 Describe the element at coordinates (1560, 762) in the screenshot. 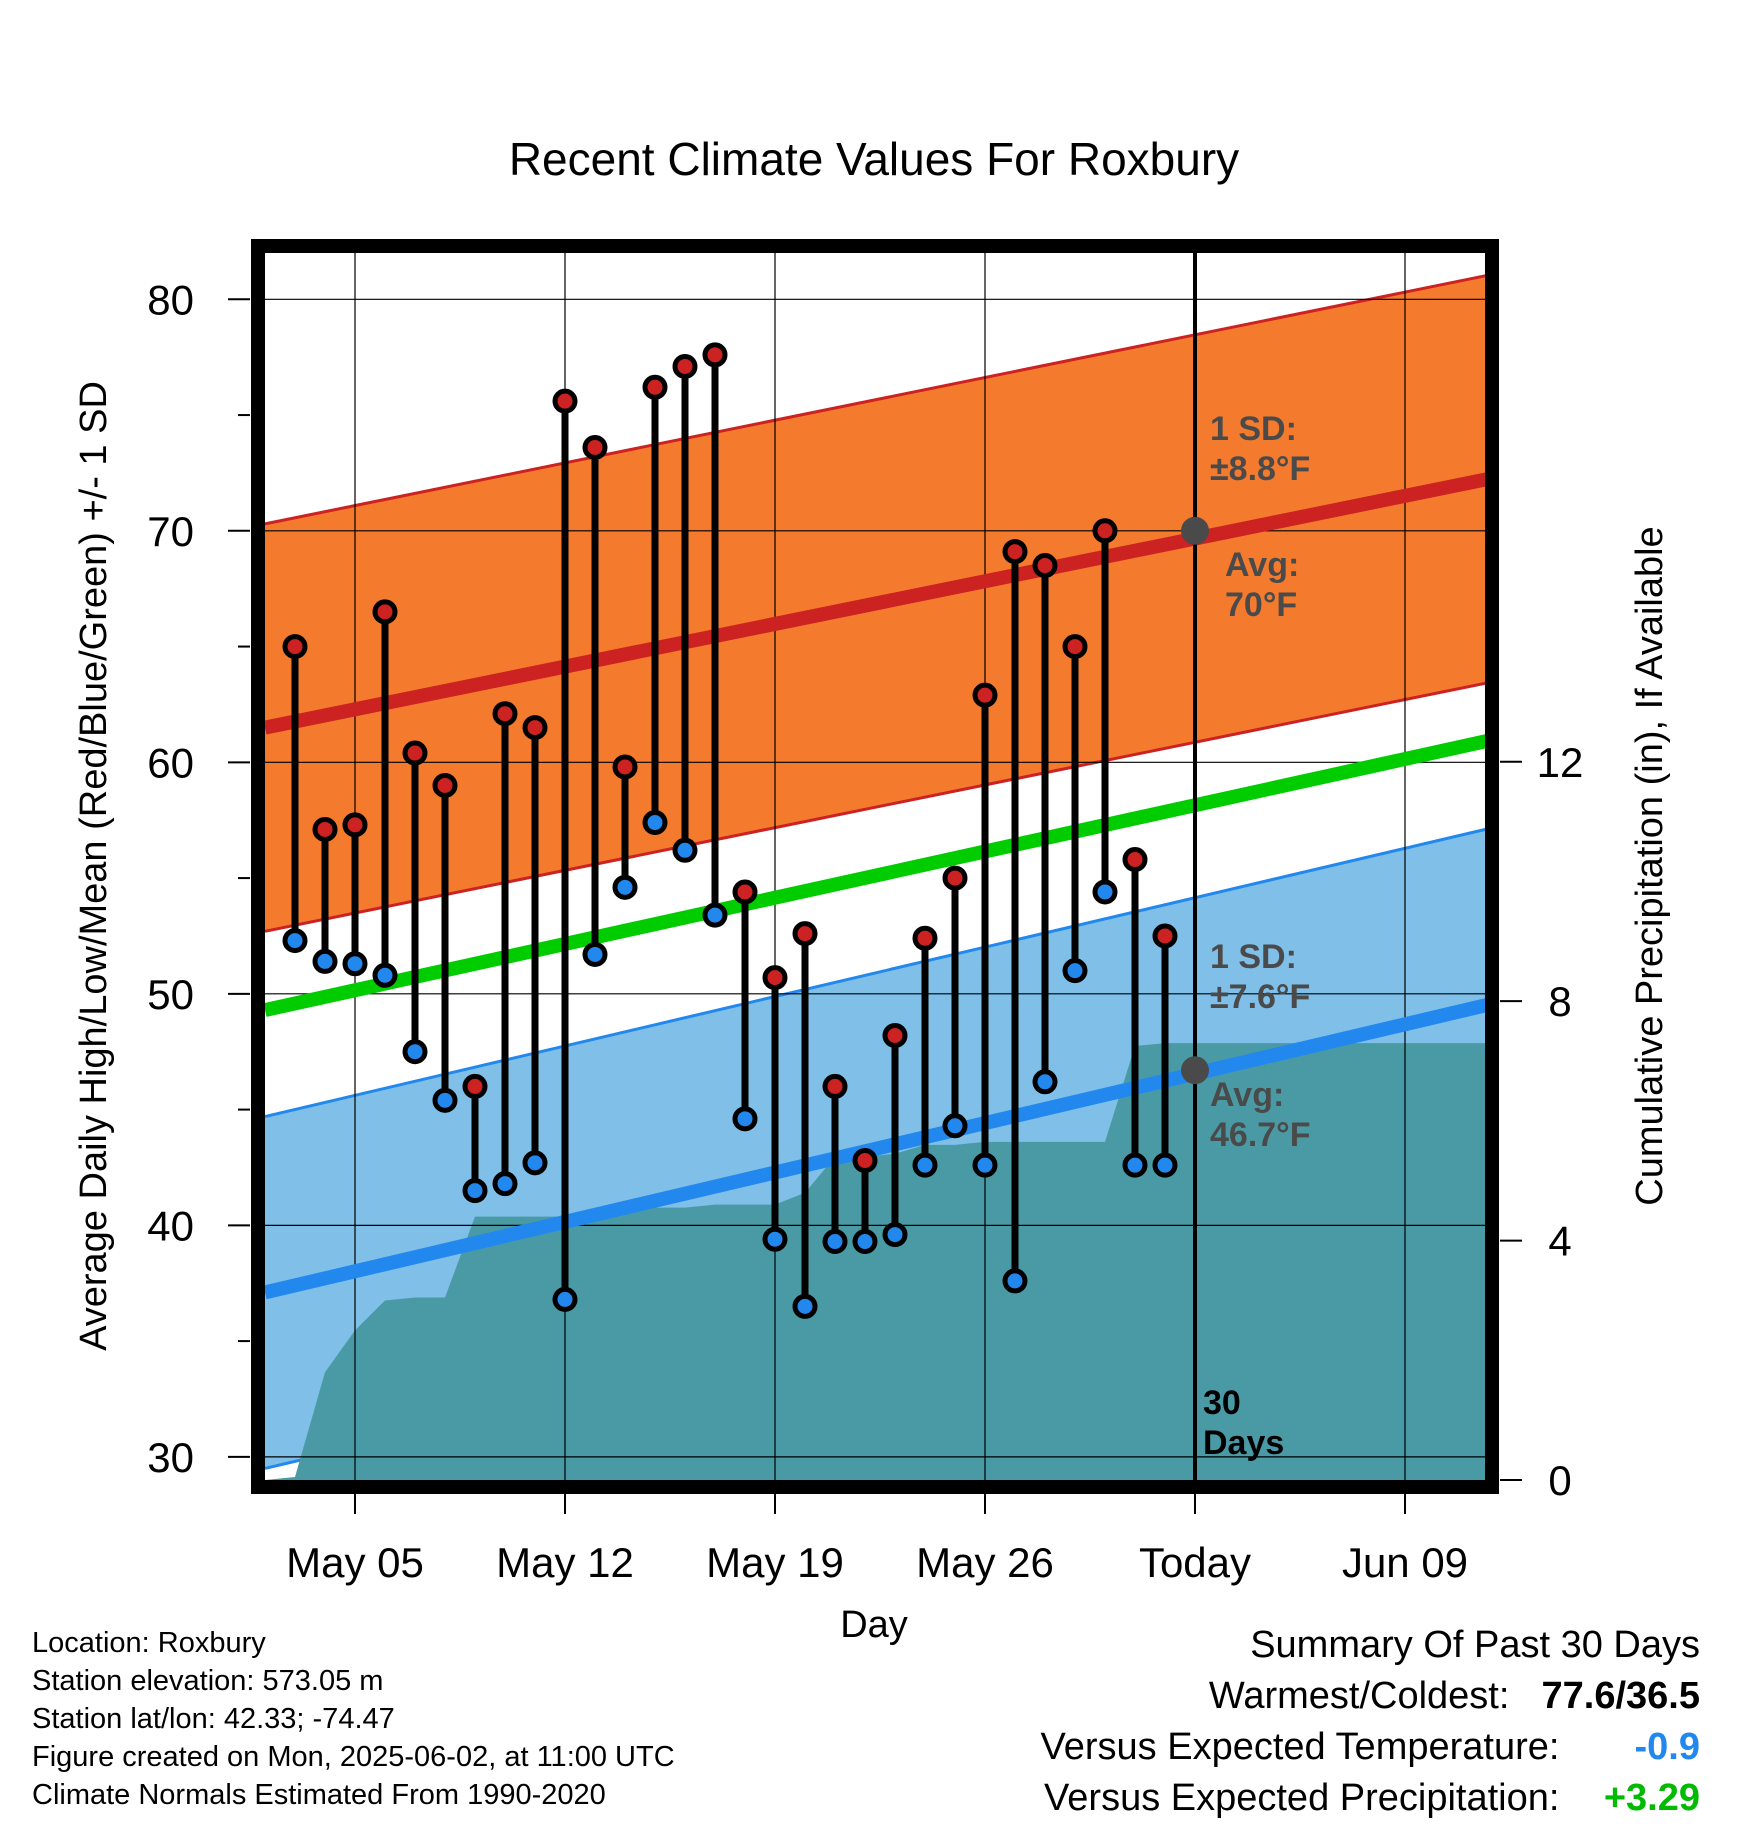

I see `y2-tick-label: 12` at that location.